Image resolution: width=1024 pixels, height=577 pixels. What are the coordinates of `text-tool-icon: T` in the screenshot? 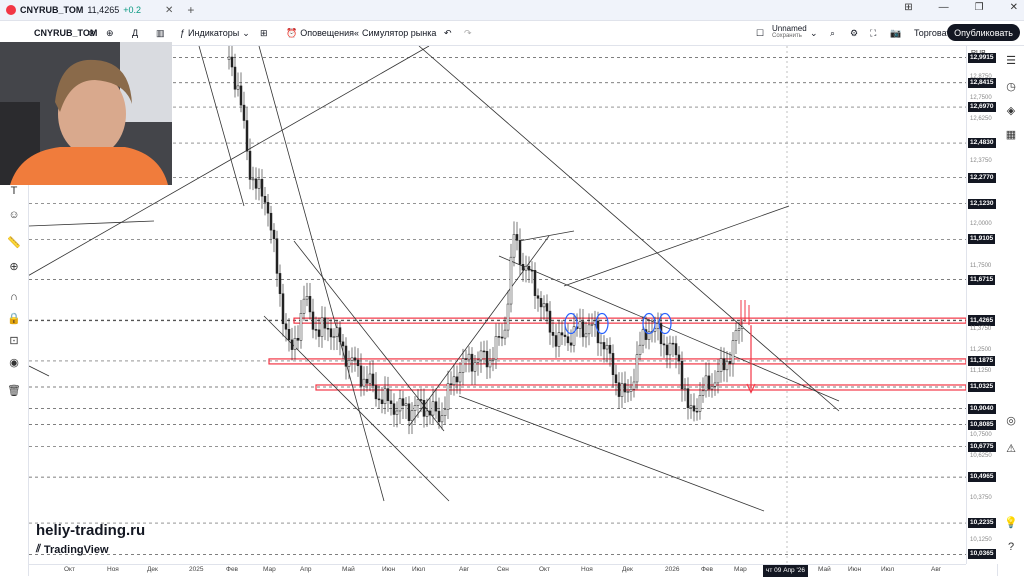 It's located at (14, 191).